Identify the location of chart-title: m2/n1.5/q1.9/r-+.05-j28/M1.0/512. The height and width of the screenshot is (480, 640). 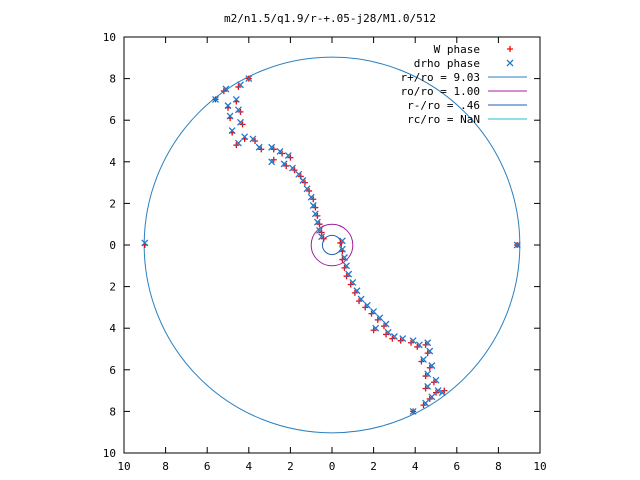
(330, 18).